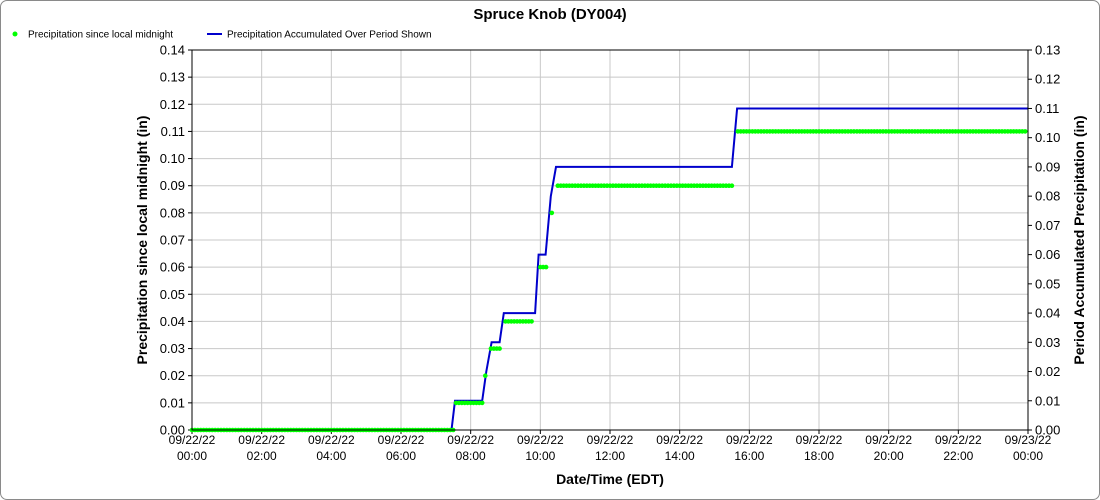  I want to click on x-tick-label-time: 16:00, so click(749, 456).